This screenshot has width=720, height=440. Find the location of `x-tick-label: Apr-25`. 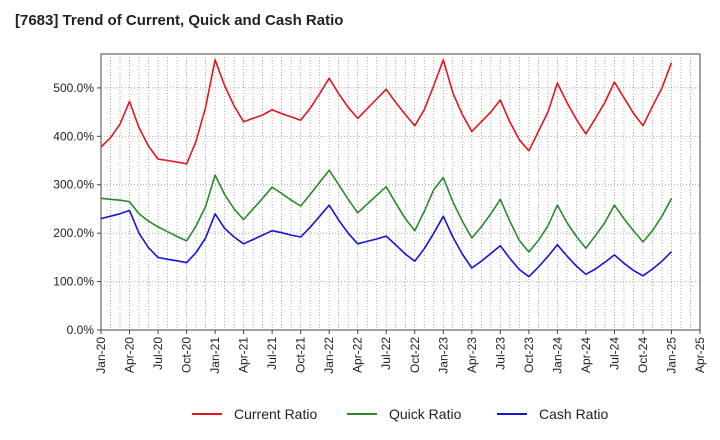

x-tick-label: Apr-25 is located at coordinates (700, 355).